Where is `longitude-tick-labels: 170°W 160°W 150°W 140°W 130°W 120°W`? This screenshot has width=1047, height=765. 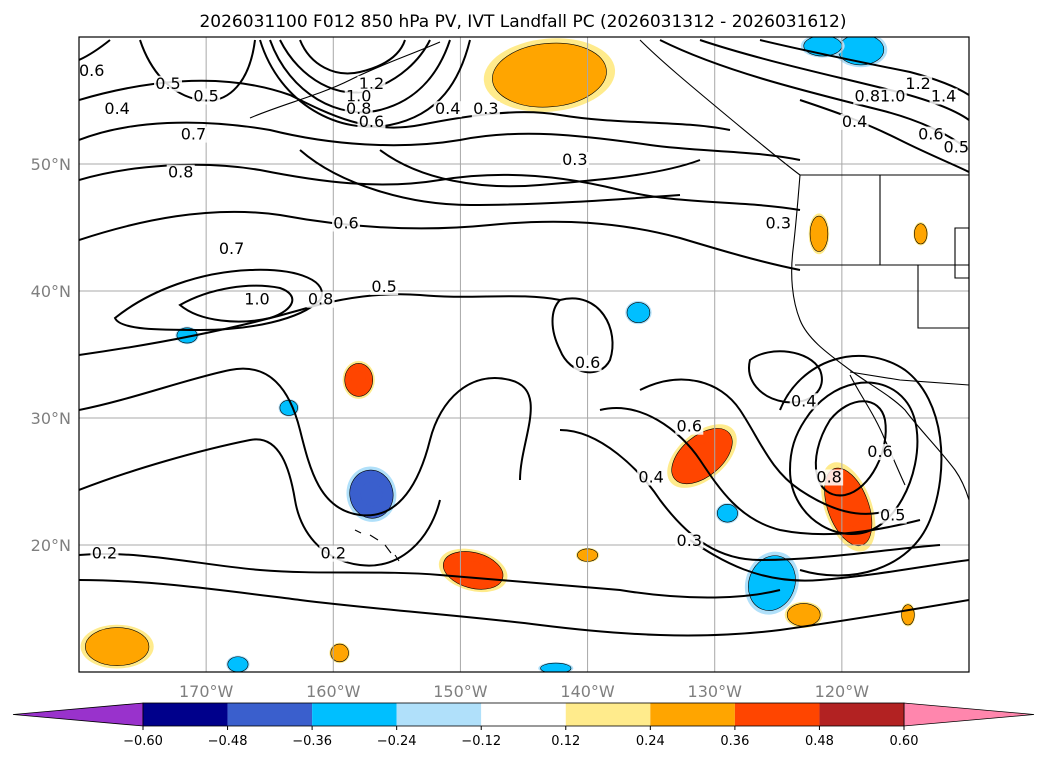 longitude-tick-labels: 170°W 160°W 150°W 140°W 130°W 120°W is located at coordinates (524, 691).